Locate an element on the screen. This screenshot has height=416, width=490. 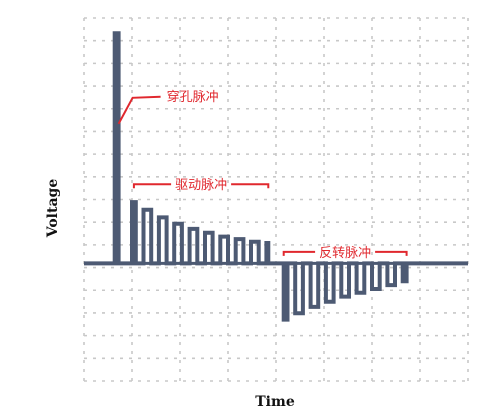
y-axis-label: Voltage is located at coordinates (53, 209).